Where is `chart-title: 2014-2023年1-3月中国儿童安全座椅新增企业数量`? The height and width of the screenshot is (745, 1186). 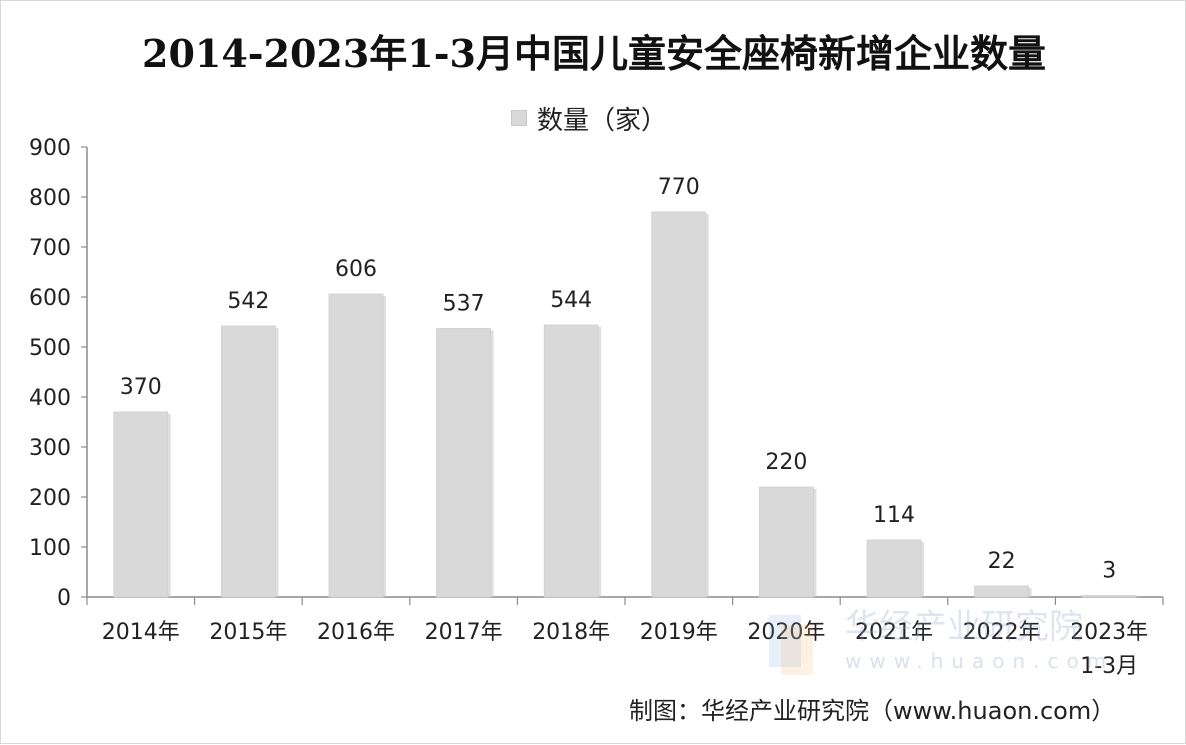 chart-title: 2014-2023年1-3月中国儿童安全座椅新增企业数量 is located at coordinates (594, 53).